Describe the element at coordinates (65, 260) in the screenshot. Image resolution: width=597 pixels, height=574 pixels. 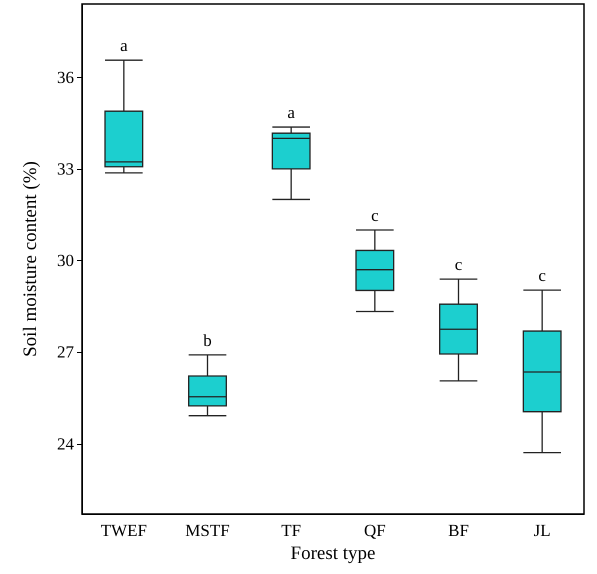
I see `y-tick-label: 30` at that location.